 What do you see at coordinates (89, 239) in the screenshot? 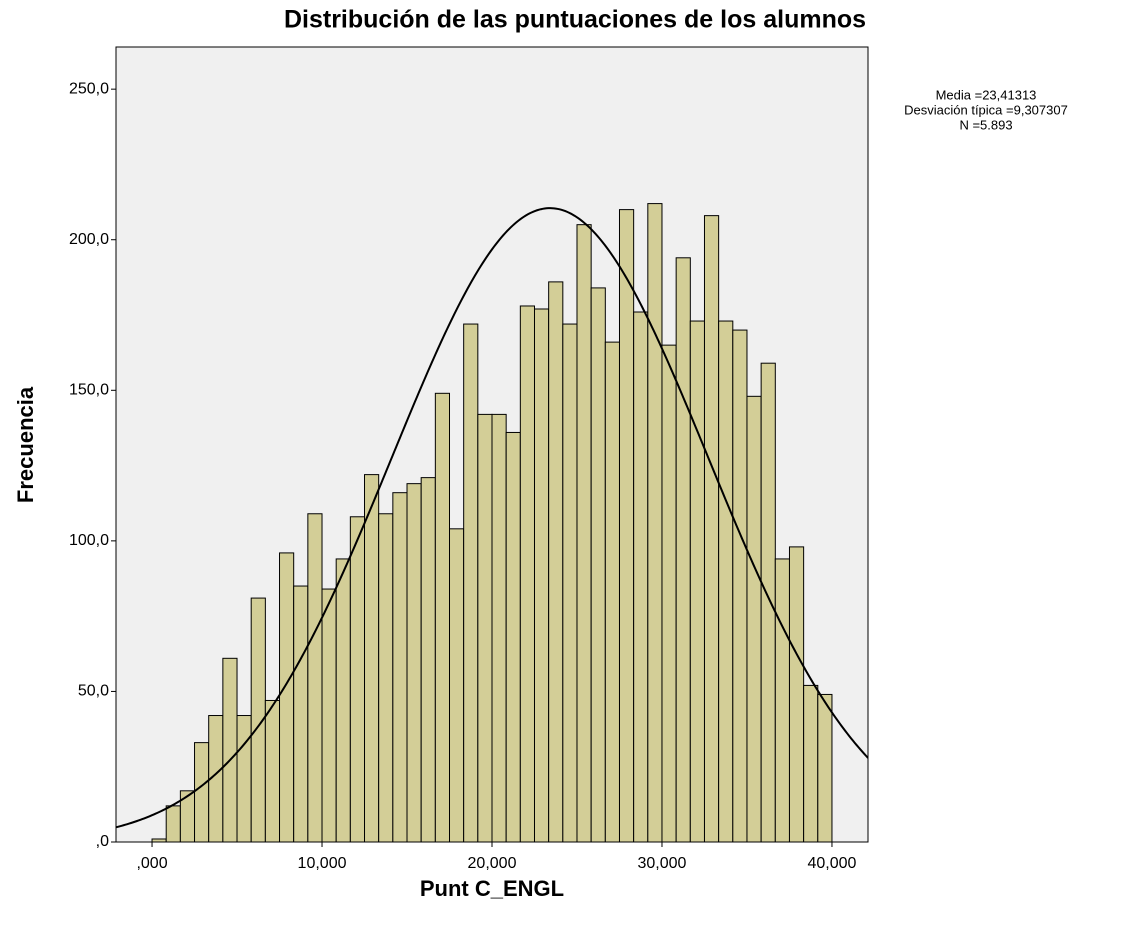
I see `y-tick-label: 200,0` at bounding box center [89, 239].